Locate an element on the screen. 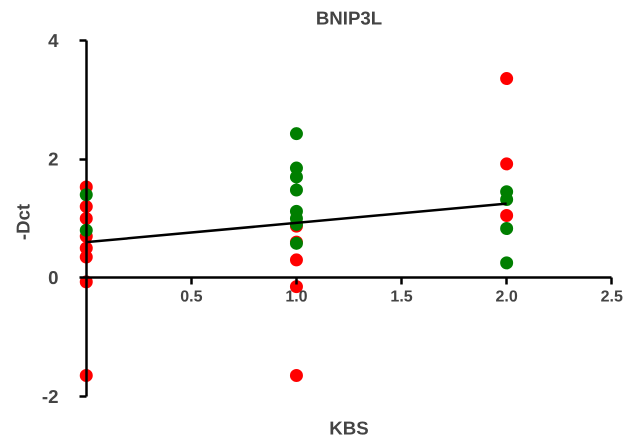 The width and height of the screenshot is (642, 443). x-tick-label: 1.0 is located at coordinates (296, 297).